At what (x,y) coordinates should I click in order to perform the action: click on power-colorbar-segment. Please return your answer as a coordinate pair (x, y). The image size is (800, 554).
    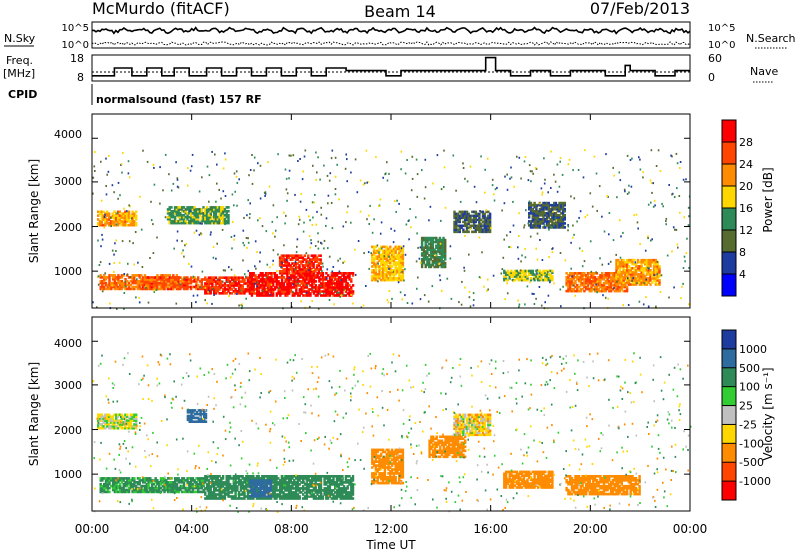
    Looking at the image, I should click on (729, 241).